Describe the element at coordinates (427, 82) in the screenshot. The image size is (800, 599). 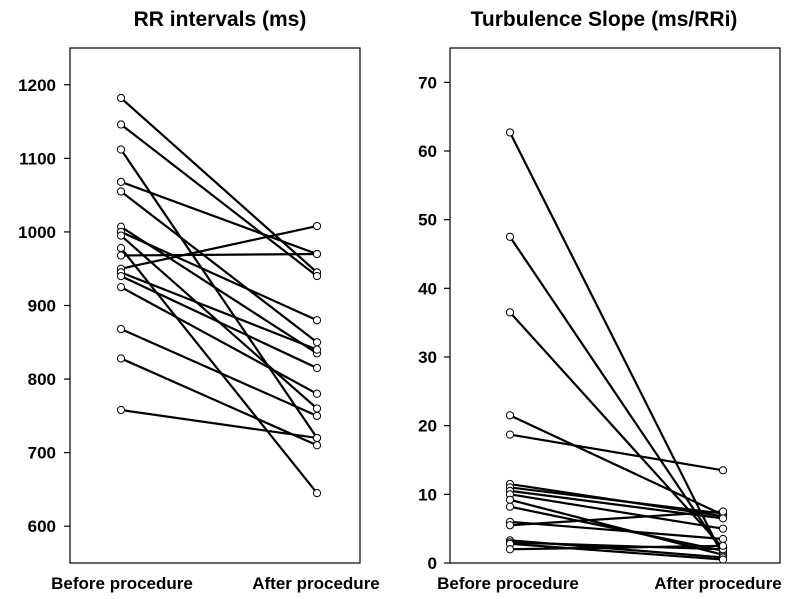
I see `y-tick-label: 70` at that location.